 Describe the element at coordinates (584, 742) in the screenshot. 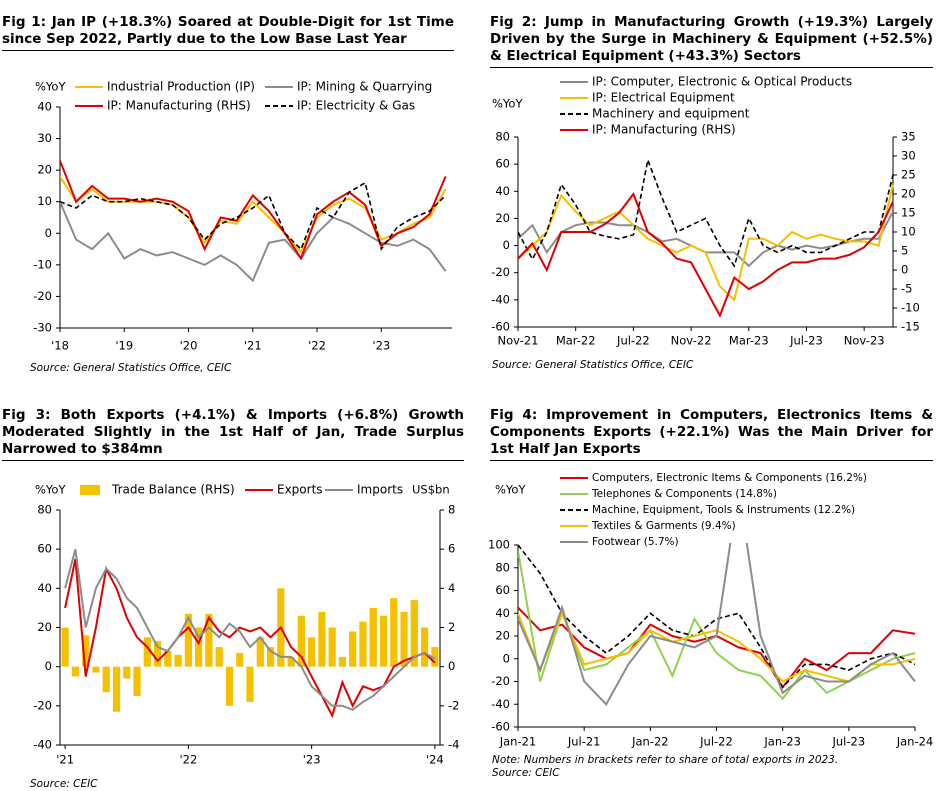

I see `x-tick-label: Jul-21` at that location.